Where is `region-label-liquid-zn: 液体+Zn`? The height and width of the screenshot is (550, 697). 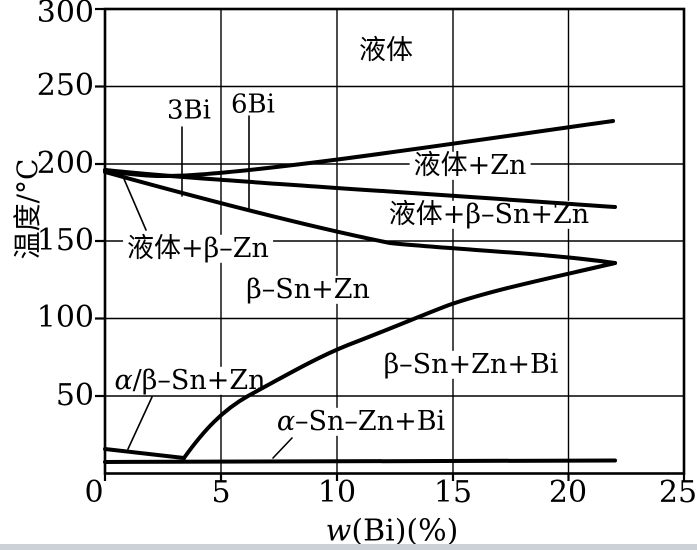 region-label-liquid-zn: 液体+Zn is located at coordinates (470, 166).